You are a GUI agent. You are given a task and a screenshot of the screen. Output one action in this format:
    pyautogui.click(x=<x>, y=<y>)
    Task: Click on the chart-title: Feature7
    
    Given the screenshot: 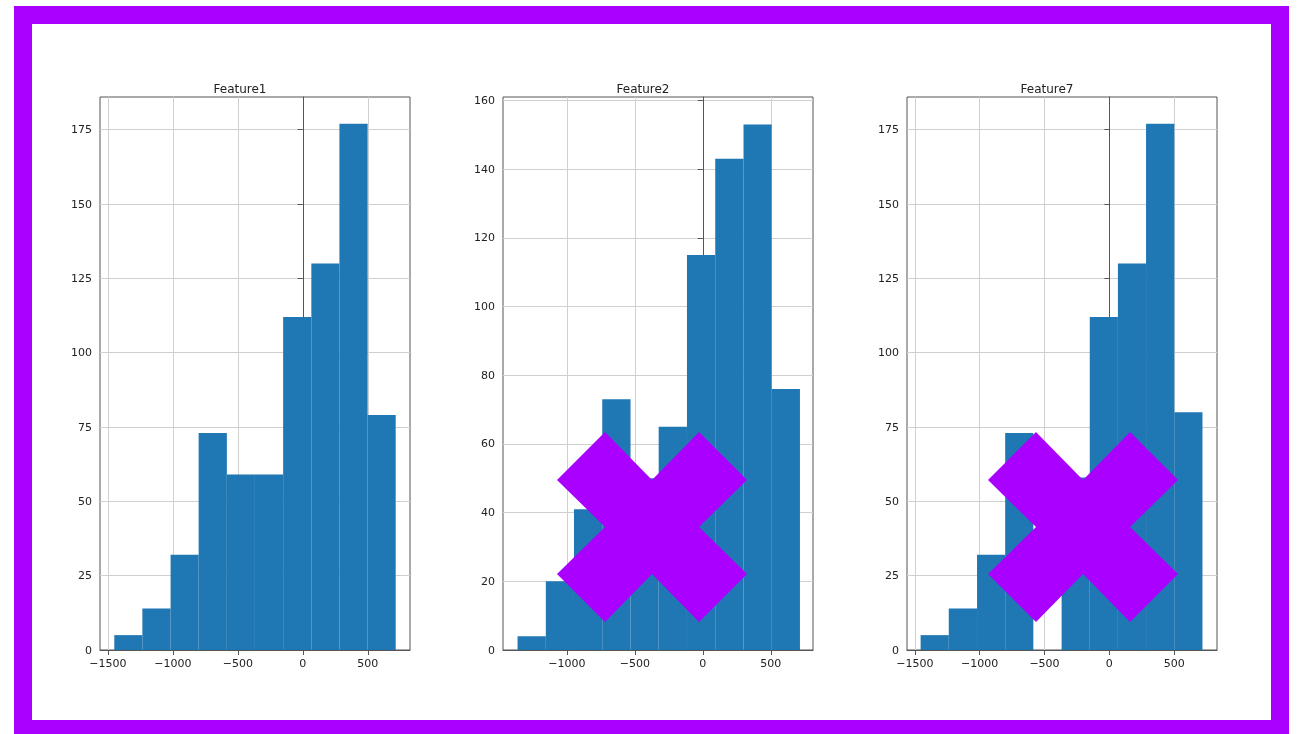 What is the action you would take?
    pyautogui.click(x=1047, y=89)
    